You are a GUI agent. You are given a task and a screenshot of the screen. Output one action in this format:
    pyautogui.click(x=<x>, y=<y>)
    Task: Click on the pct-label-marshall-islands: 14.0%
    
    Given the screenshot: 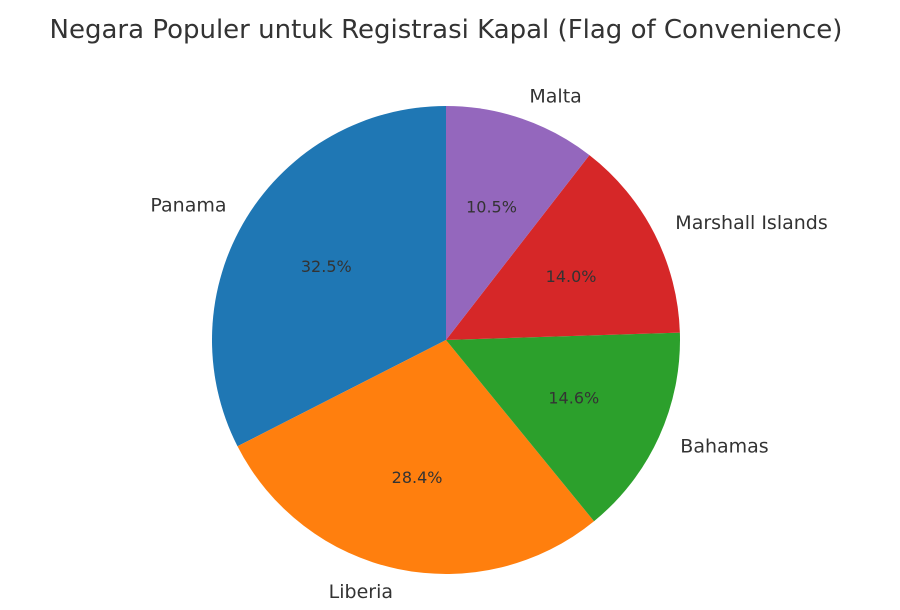 What is the action you would take?
    pyautogui.click(x=571, y=276)
    